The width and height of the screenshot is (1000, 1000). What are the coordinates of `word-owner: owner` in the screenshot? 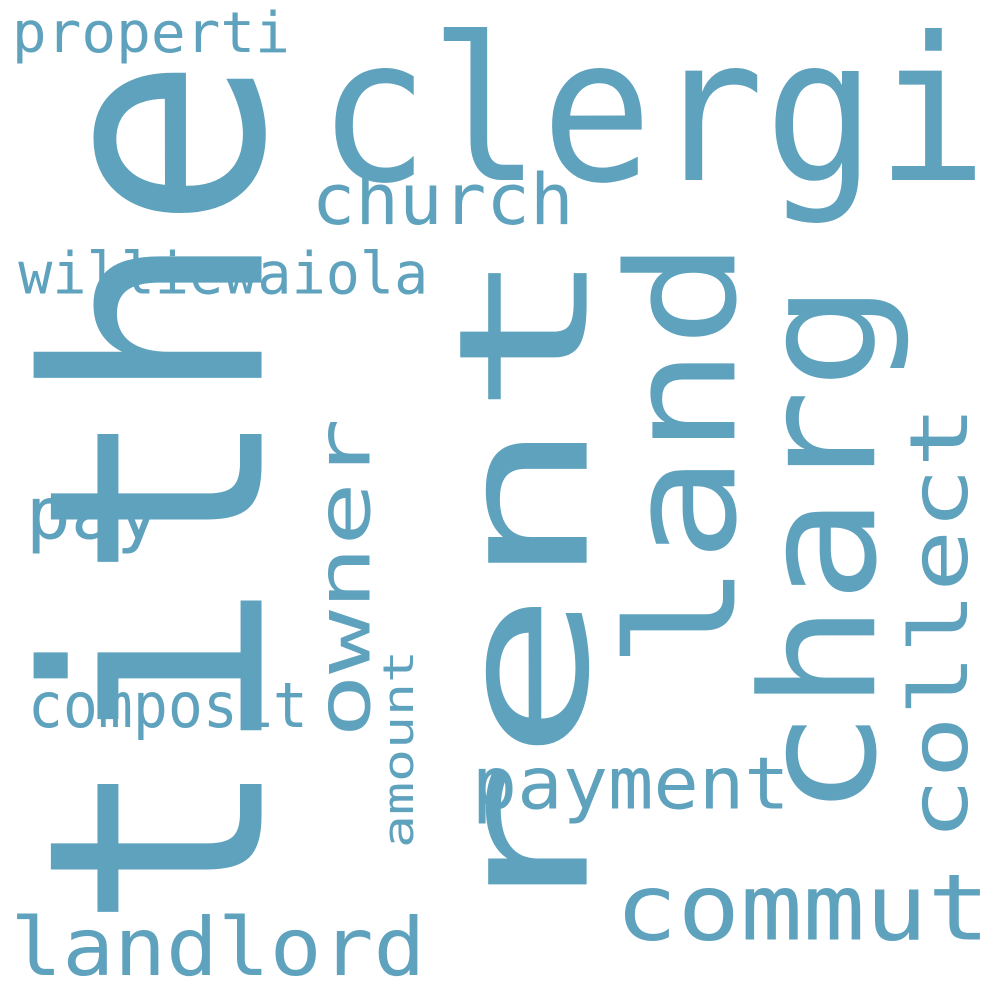 It's located at (344, 578).